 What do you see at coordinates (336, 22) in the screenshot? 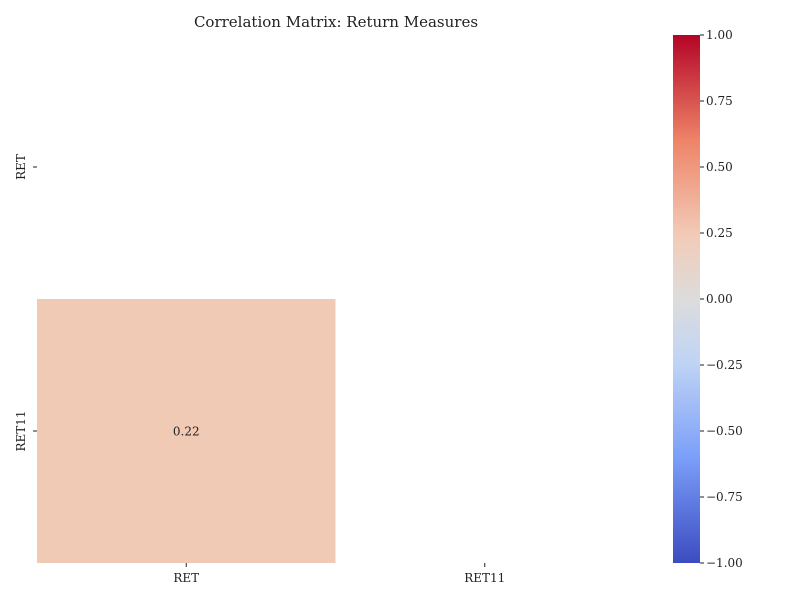
I see `chart-title: Correlation Matrix: Return Measures` at bounding box center [336, 22].